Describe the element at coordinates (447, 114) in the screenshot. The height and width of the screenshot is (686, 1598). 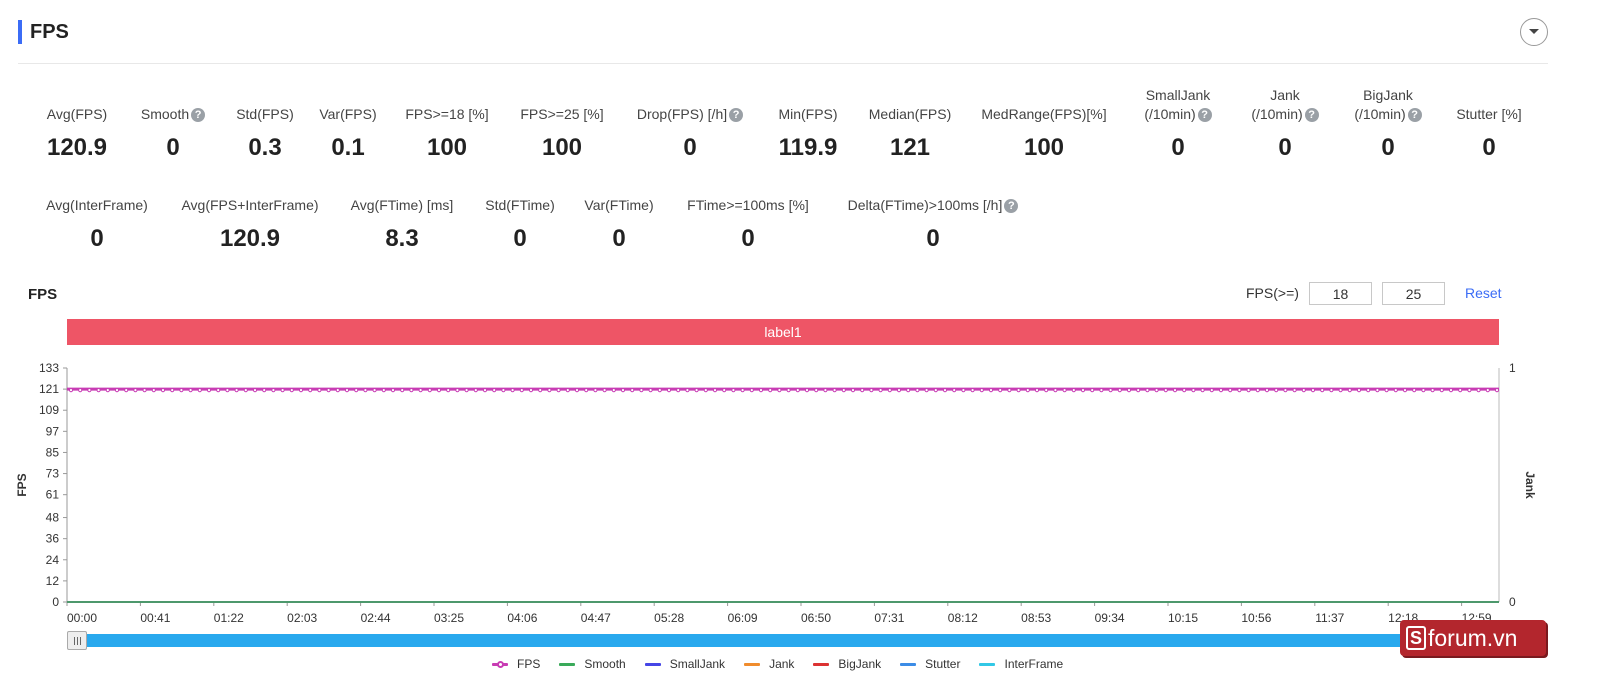
I see `stat-label: FPS>=18 [%]` at that location.